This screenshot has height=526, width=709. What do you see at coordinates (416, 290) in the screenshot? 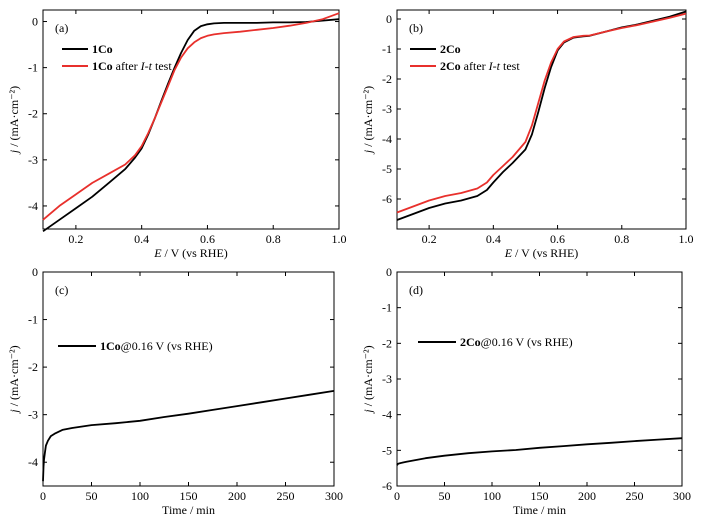
I see `panel-label: (d)` at bounding box center [416, 290].